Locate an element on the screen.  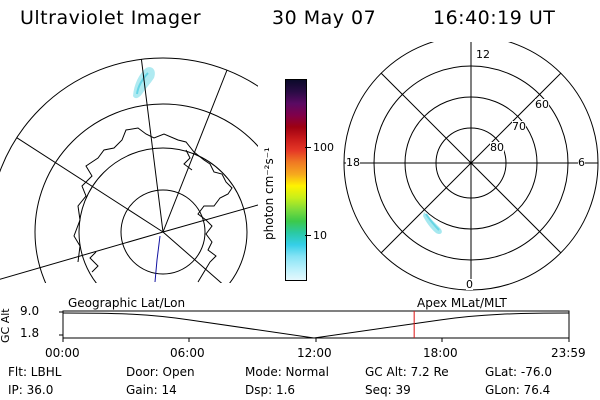
orbit-xtick-0600: 06:00 is located at coordinates (187, 353).